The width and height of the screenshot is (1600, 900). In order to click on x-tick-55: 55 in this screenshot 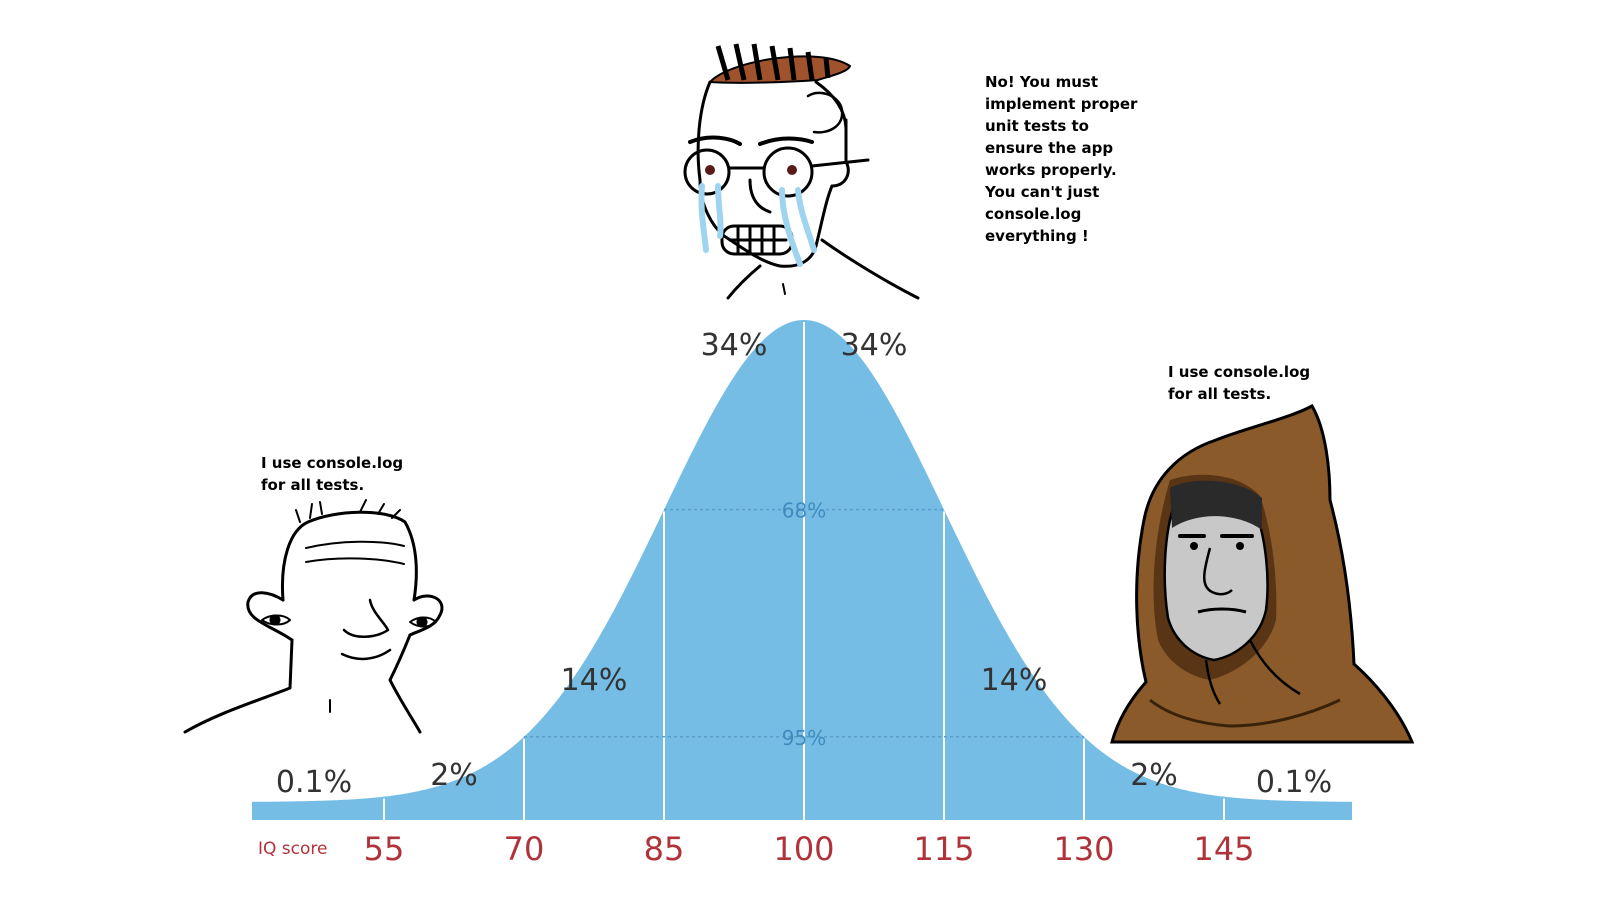, I will do `click(384, 849)`.